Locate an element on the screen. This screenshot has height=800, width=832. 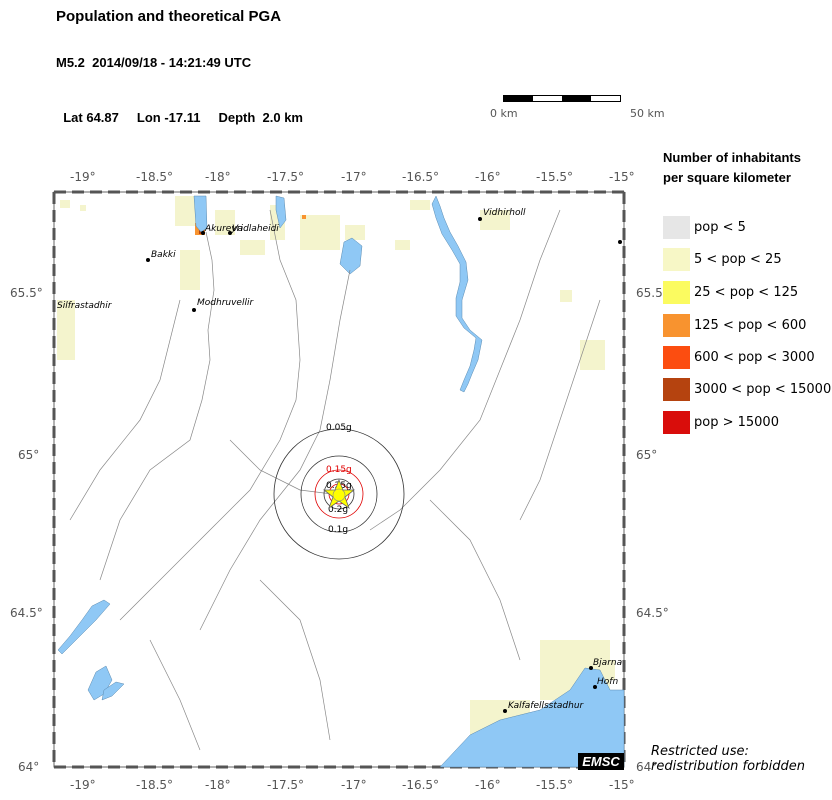
emsc-logo-text: EMSC is located at coordinates (601, 761).